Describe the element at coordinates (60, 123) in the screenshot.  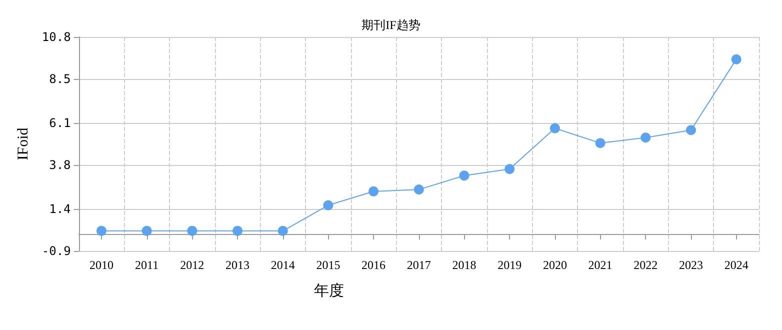
I see `y-tick-label: 6.1` at that location.